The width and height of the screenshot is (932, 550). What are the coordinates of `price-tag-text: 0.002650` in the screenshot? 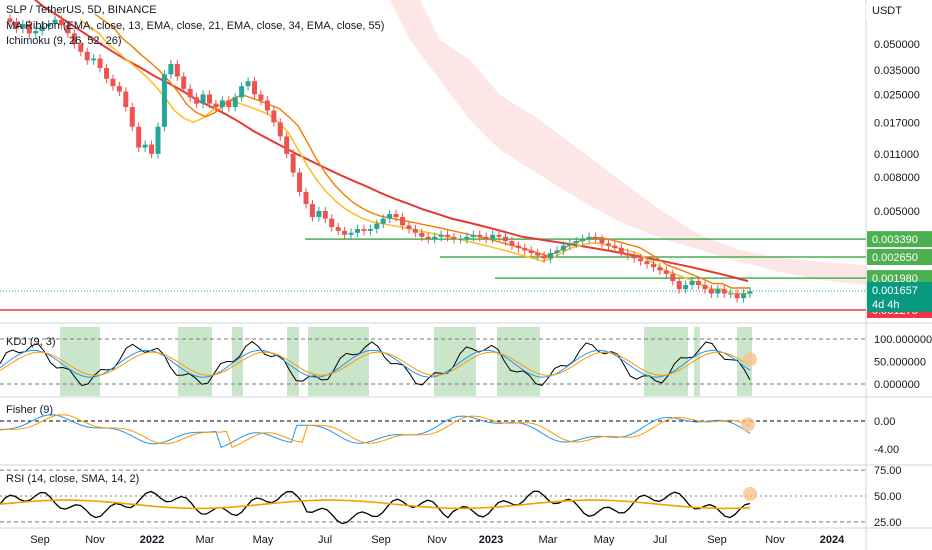 It's located at (895, 258).